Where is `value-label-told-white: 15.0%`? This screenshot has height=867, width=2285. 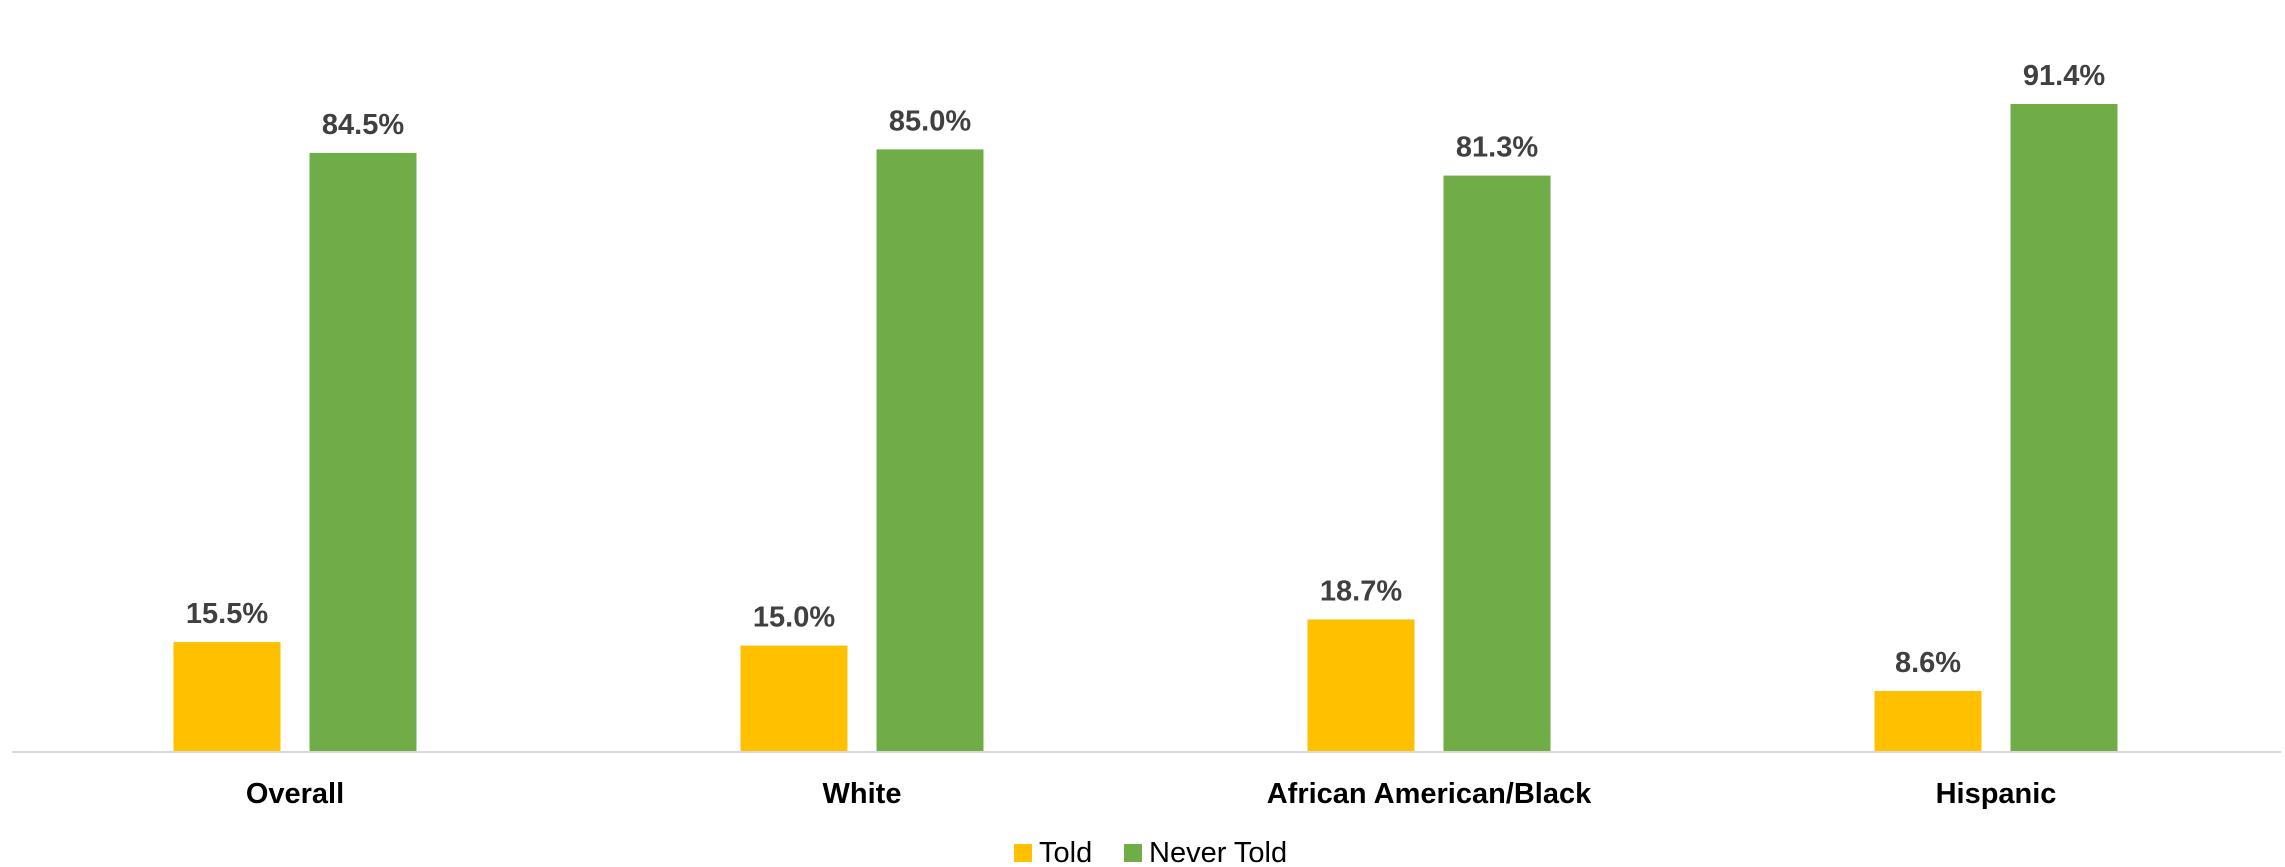 value-label-told-white: 15.0% is located at coordinates (794, 618).